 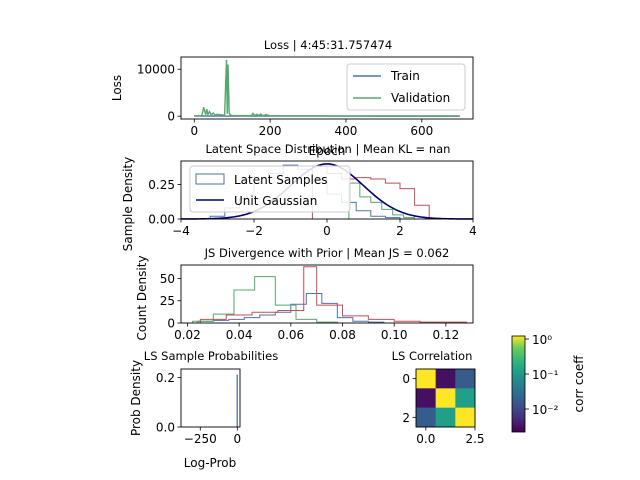 I want to click on lsprob-xtick-label-1: 0, so click(x=238, y=439).